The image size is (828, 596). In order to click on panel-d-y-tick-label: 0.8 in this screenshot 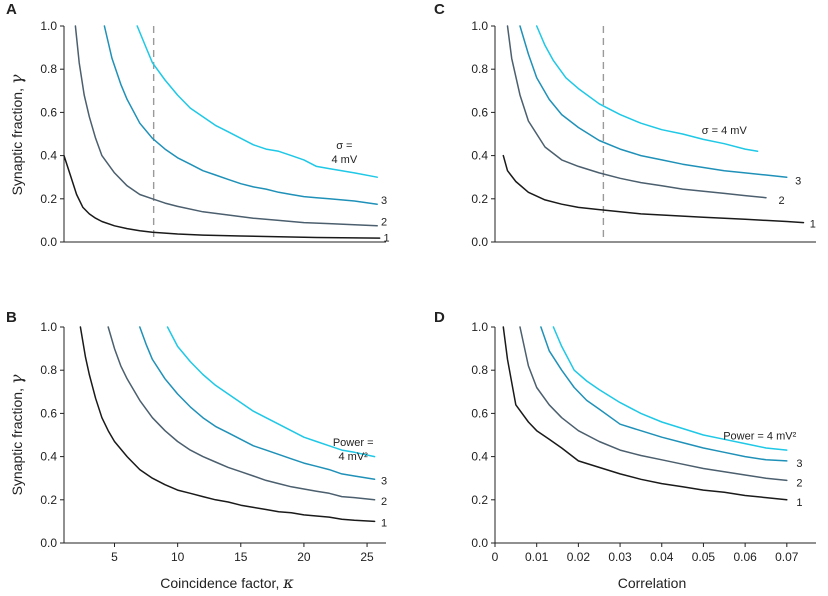, I will do `click(479, 370)`.